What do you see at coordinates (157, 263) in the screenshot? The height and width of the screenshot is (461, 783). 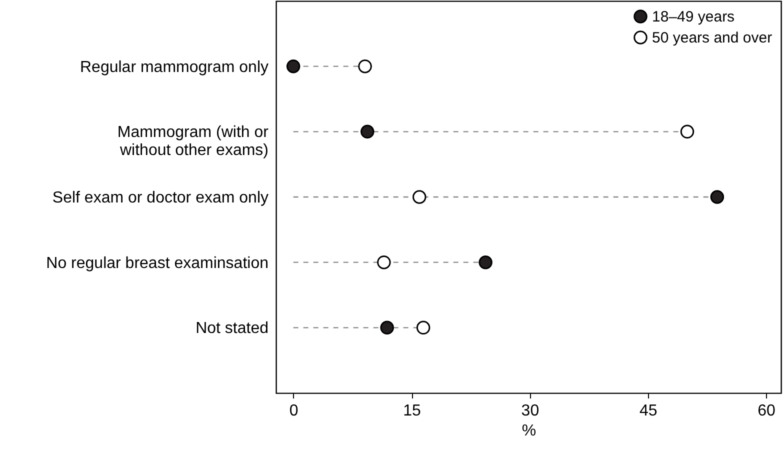 I see `y-tick-label: No regular breast examinsation` at bounding box center [157, 263].